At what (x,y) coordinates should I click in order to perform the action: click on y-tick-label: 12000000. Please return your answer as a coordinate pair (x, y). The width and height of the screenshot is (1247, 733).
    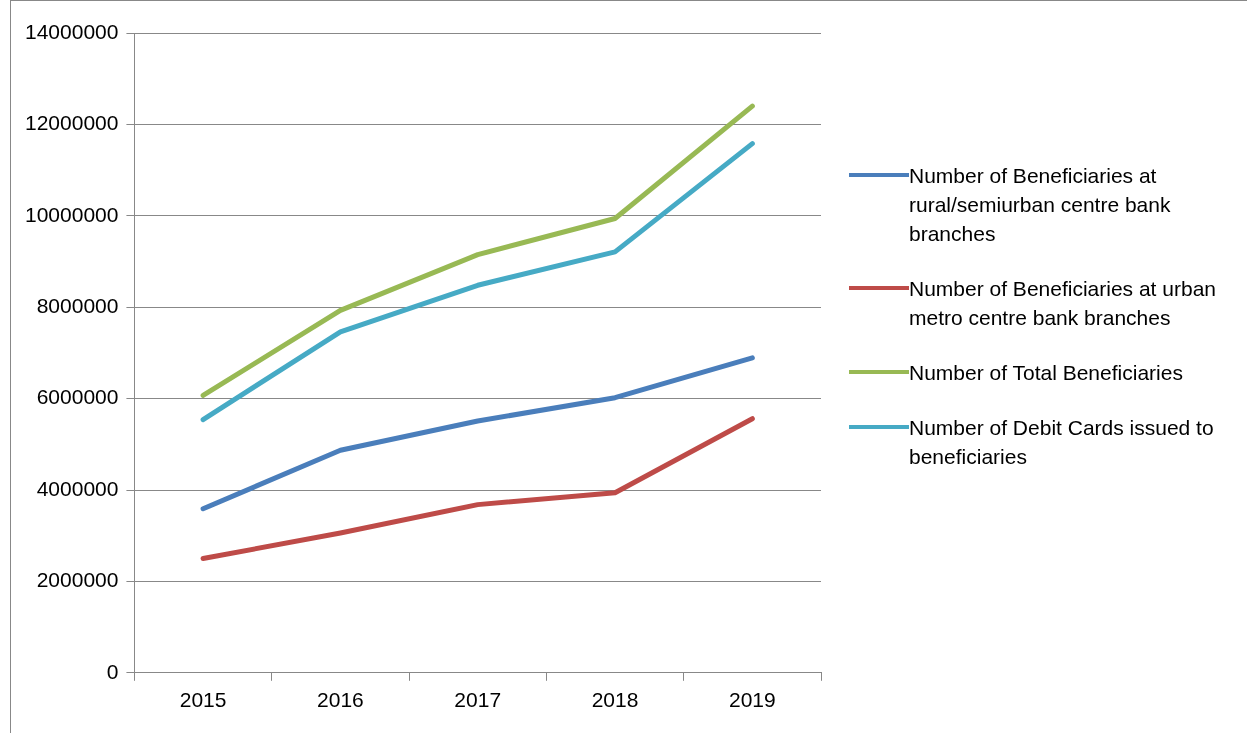
    Looking at the image, I should click on (72, 123).